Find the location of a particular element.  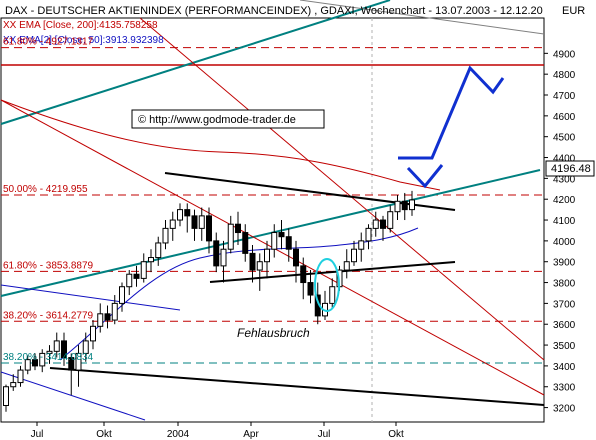

y-tick-label: 4500 is located at coordinates (564, 138).